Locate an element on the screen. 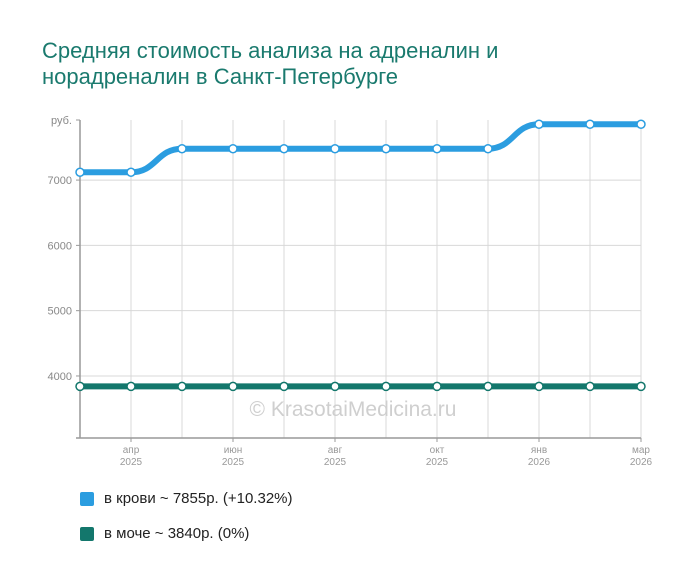  x-tick-month: июн is located at coordinates (233, 450).